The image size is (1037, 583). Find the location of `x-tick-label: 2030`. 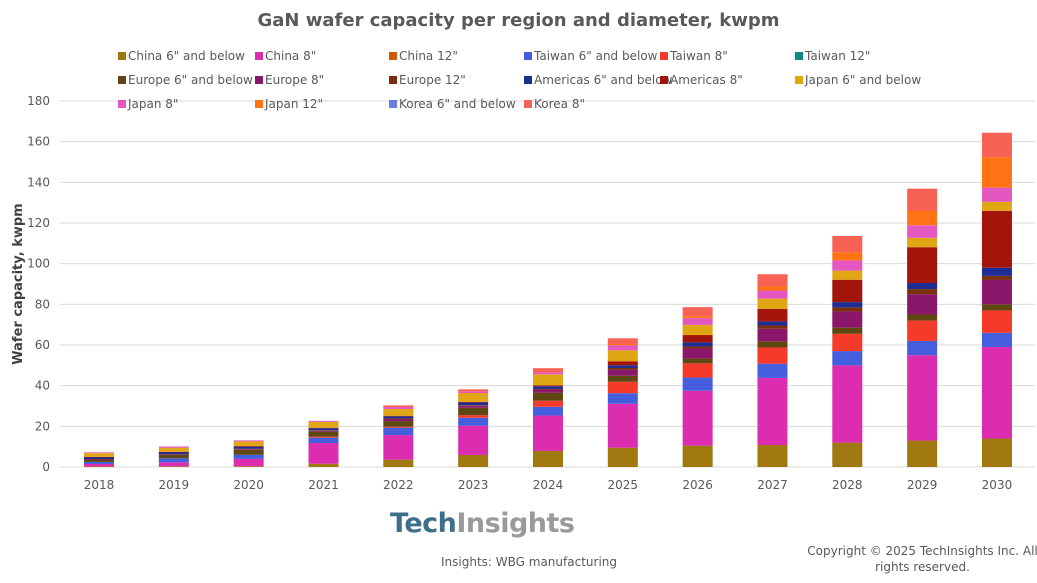

x-tick-label: 2030 is located at coordinates (997, 485).